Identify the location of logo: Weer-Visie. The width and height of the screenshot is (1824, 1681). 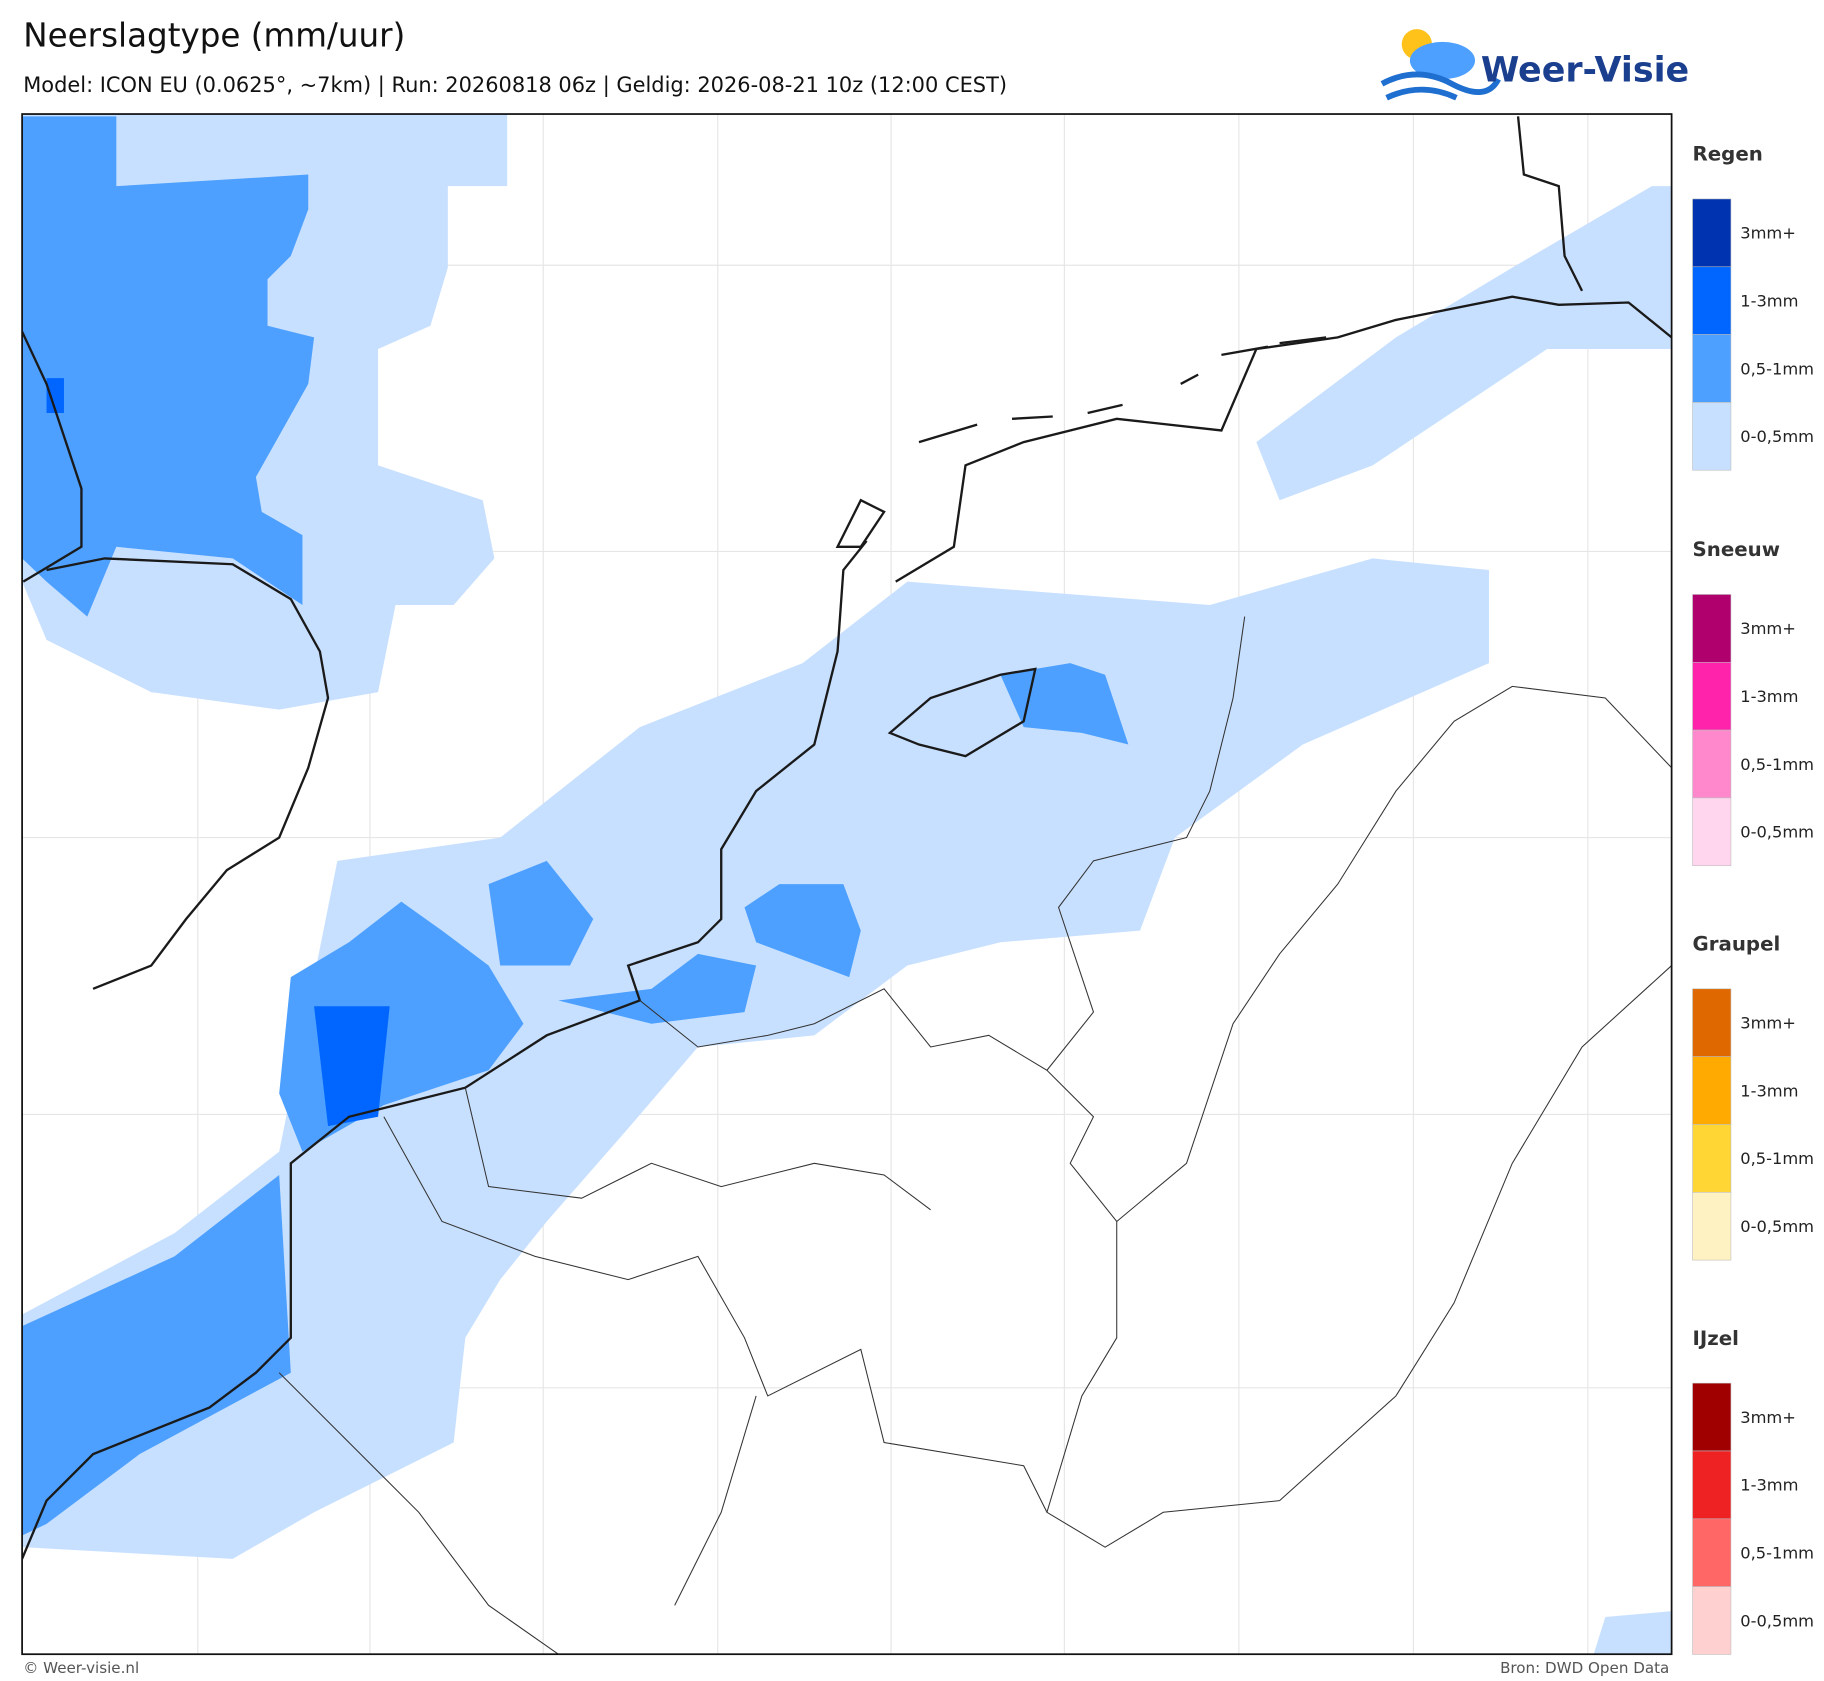
(1534, 65).